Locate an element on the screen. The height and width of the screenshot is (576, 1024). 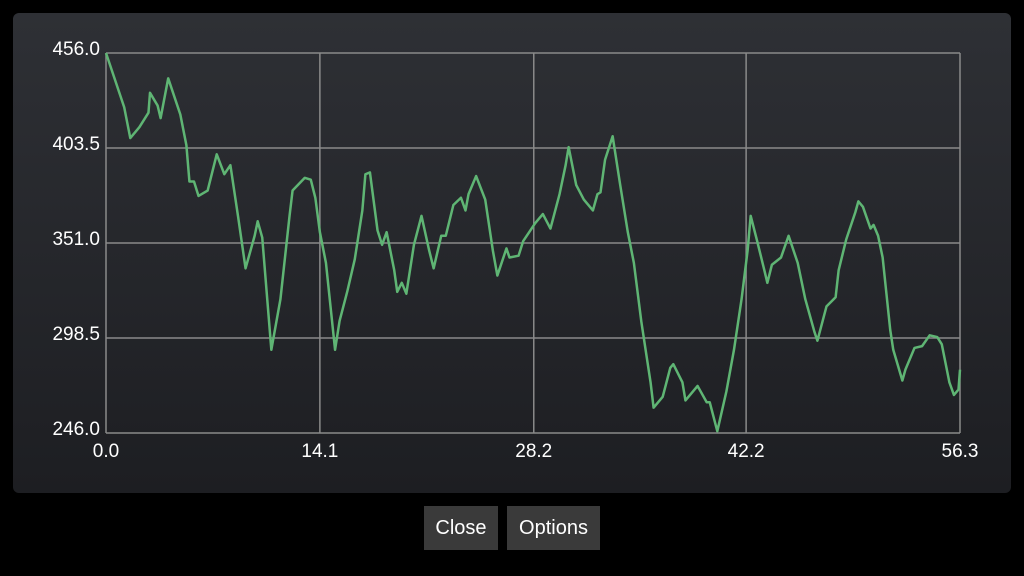
y-tick-label: 298.5 is located at coordinates (76, 334).